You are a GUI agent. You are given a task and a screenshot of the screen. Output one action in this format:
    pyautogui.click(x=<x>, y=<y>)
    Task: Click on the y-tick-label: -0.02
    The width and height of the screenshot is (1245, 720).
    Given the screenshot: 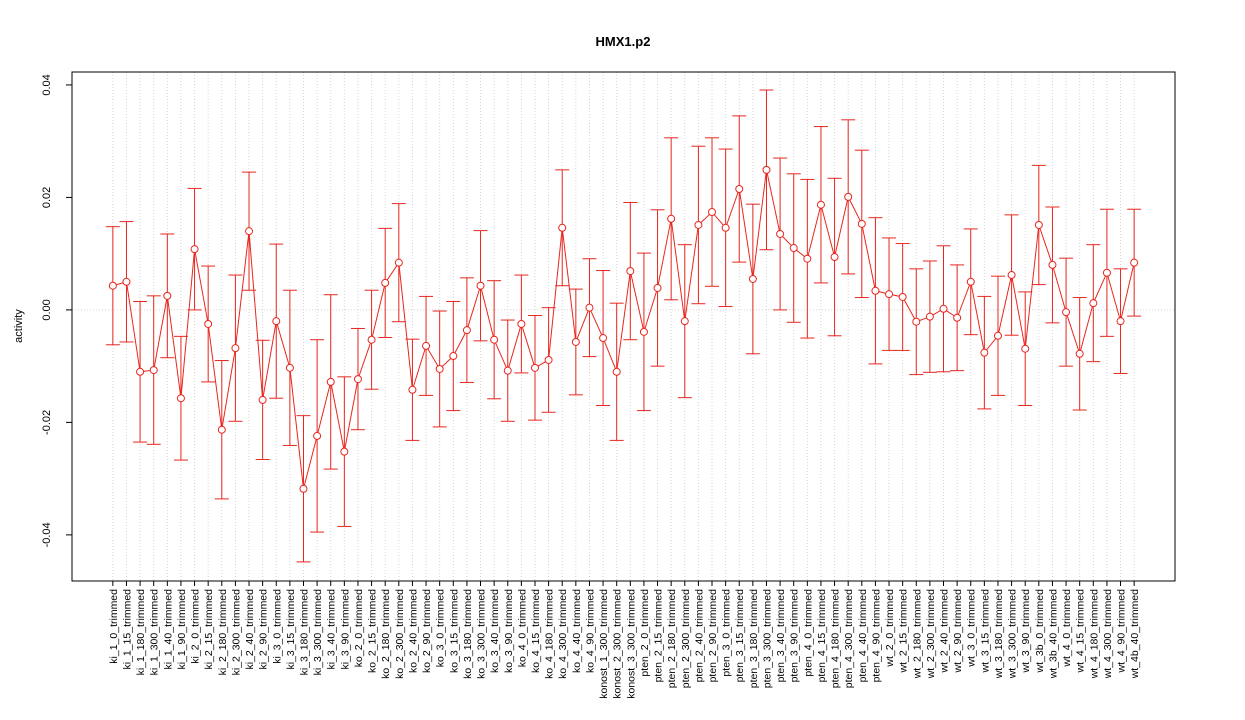 What is the action you would take?
    pyautogui.click(x=47, y=422)
    